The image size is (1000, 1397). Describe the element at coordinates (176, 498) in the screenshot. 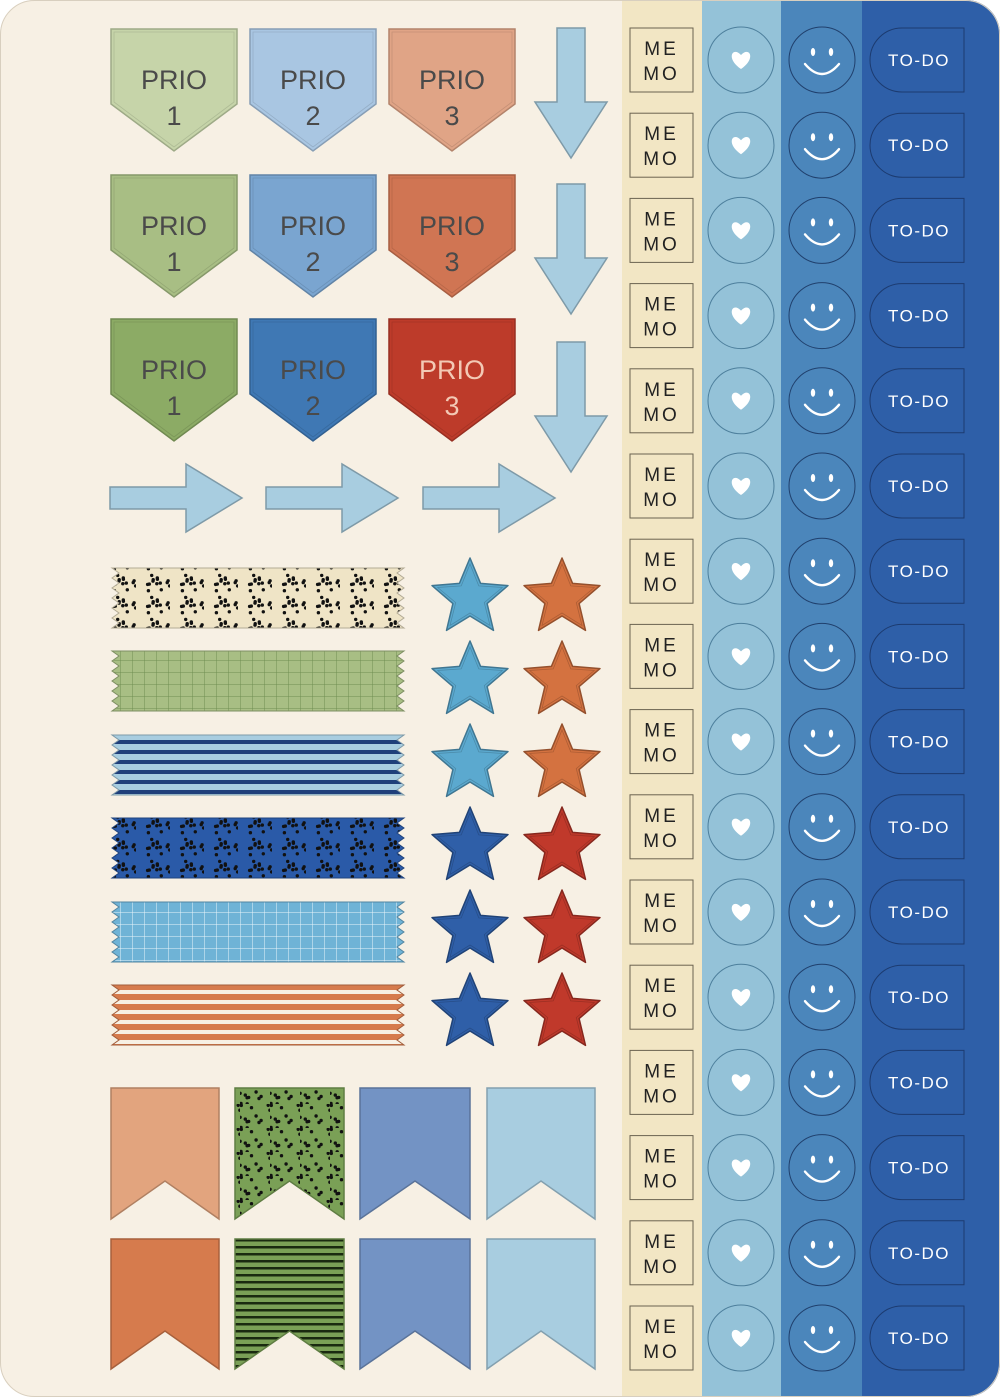

I see `arrow-right-icon` at that location.